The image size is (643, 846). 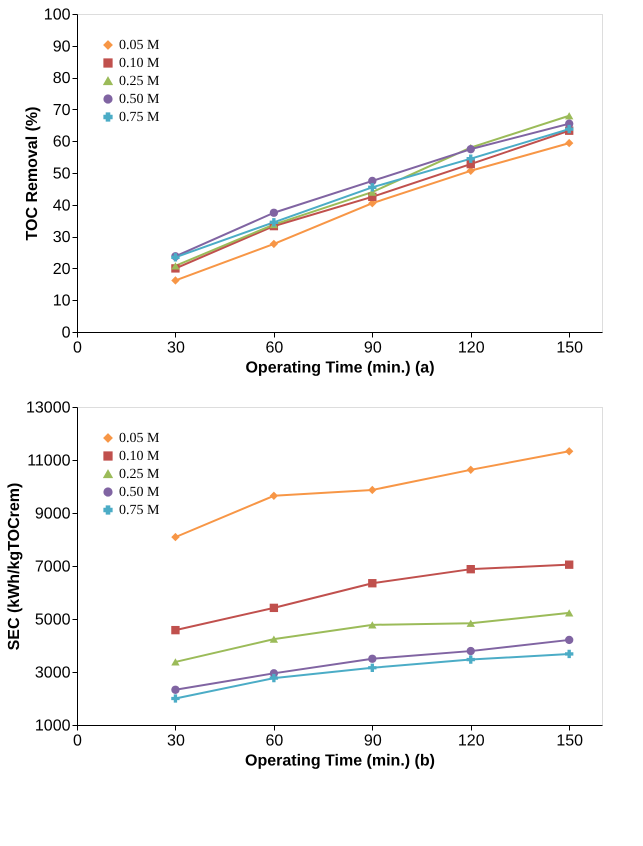 I want to click on y-tick-label: 20, so click(x=61, y=269).